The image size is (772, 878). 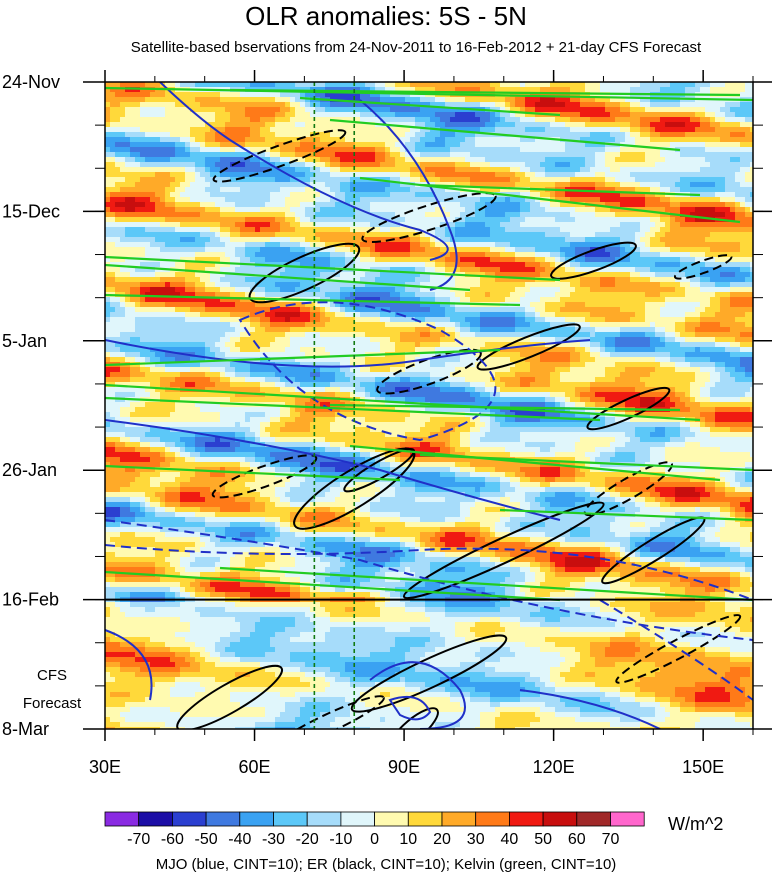 What do you see at coordinates (138, 839) in the screenshot?
I see `colorbar-label: -70` at bounding box center [138, 839].